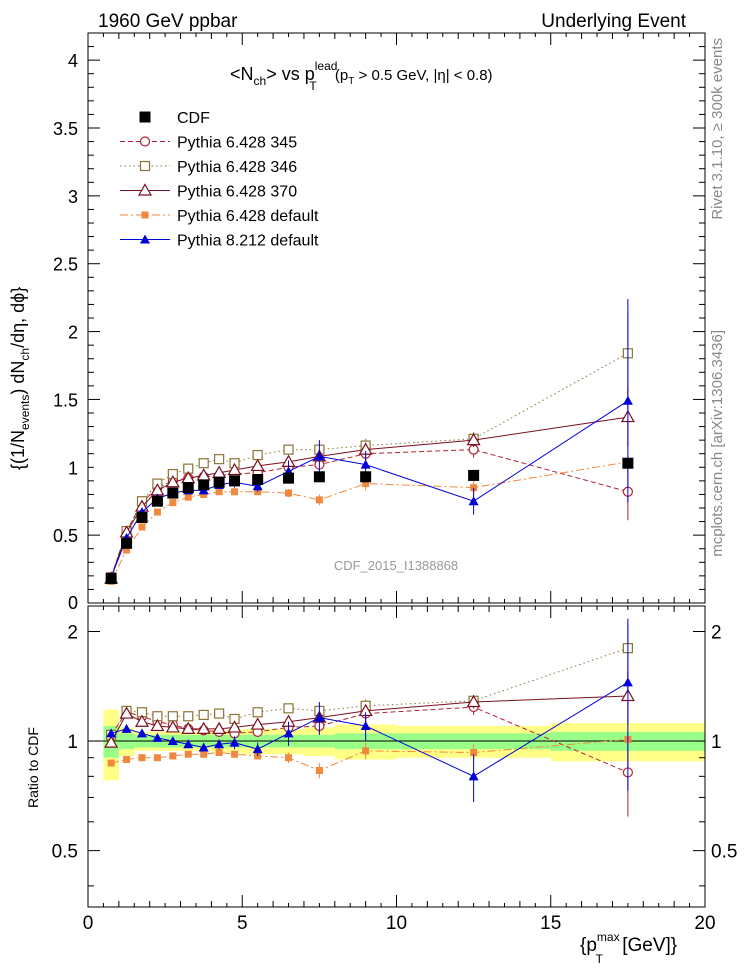  Describe the element at coordinates (145, 189) in the screenshot. I see `legend-marker-p370` at that location.